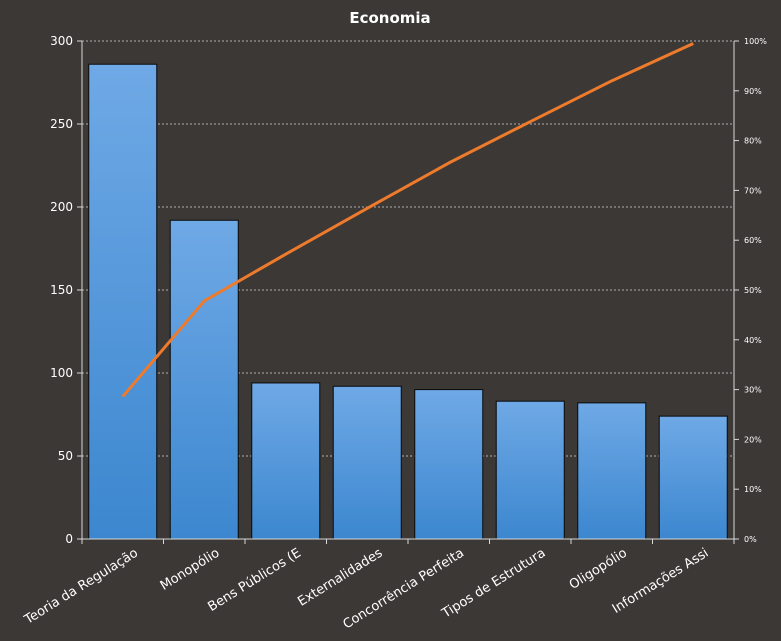  Describe the element at coordinates (389, 18) in the screenshot. I see `chart-title: Economia` at that location.